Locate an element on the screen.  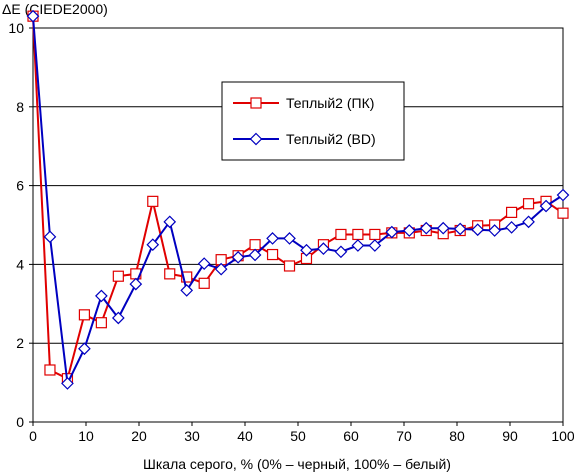
x-tick-label-10: 10 is located at coordinates (86, 436).